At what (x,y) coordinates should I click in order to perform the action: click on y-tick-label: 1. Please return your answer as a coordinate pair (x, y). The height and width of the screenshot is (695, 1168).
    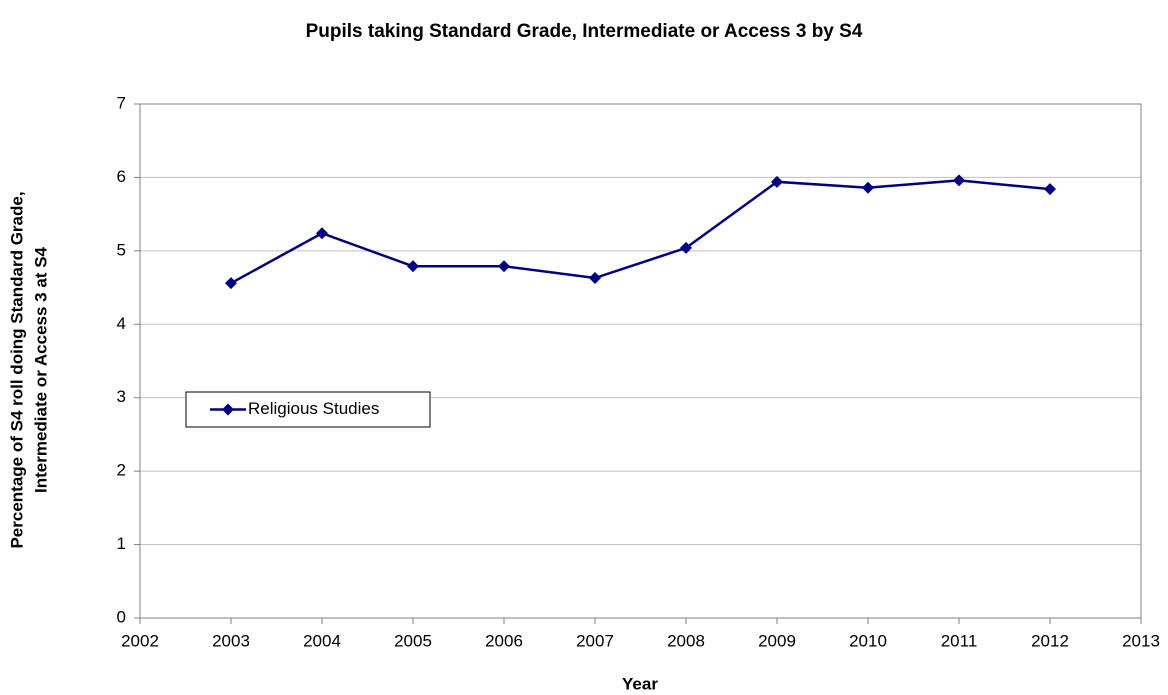
    Looking at the image, I should click on (121, 543).